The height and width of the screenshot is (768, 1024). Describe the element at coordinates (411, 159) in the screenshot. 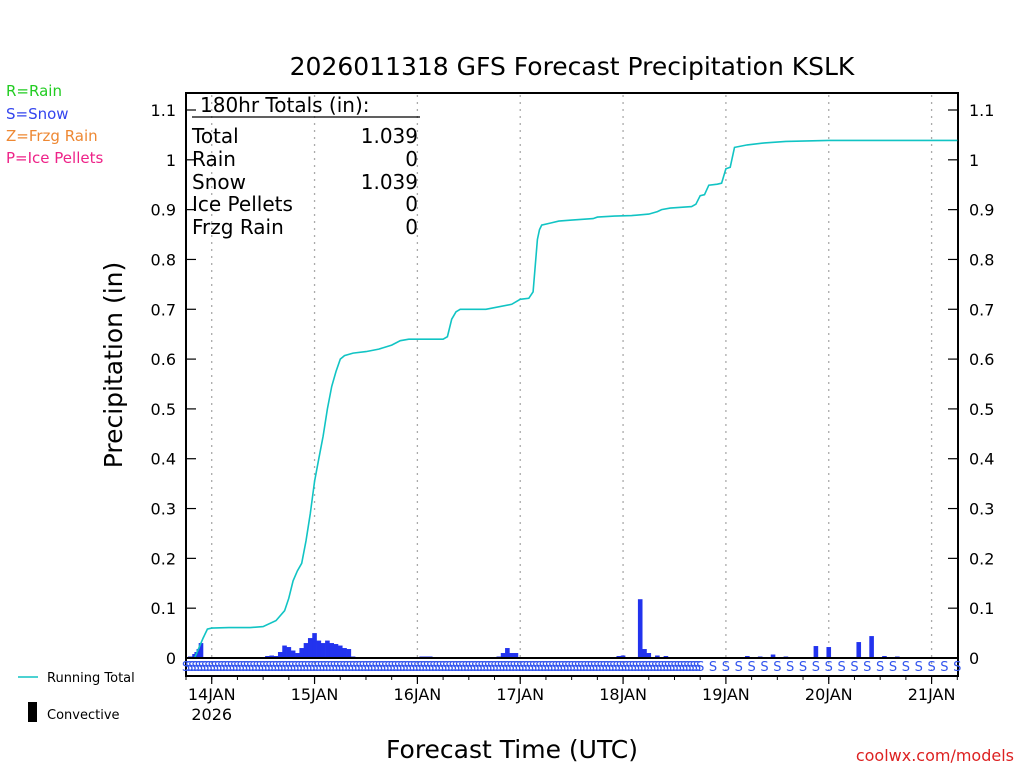

I see `totals-value-rain: 0` at that location.